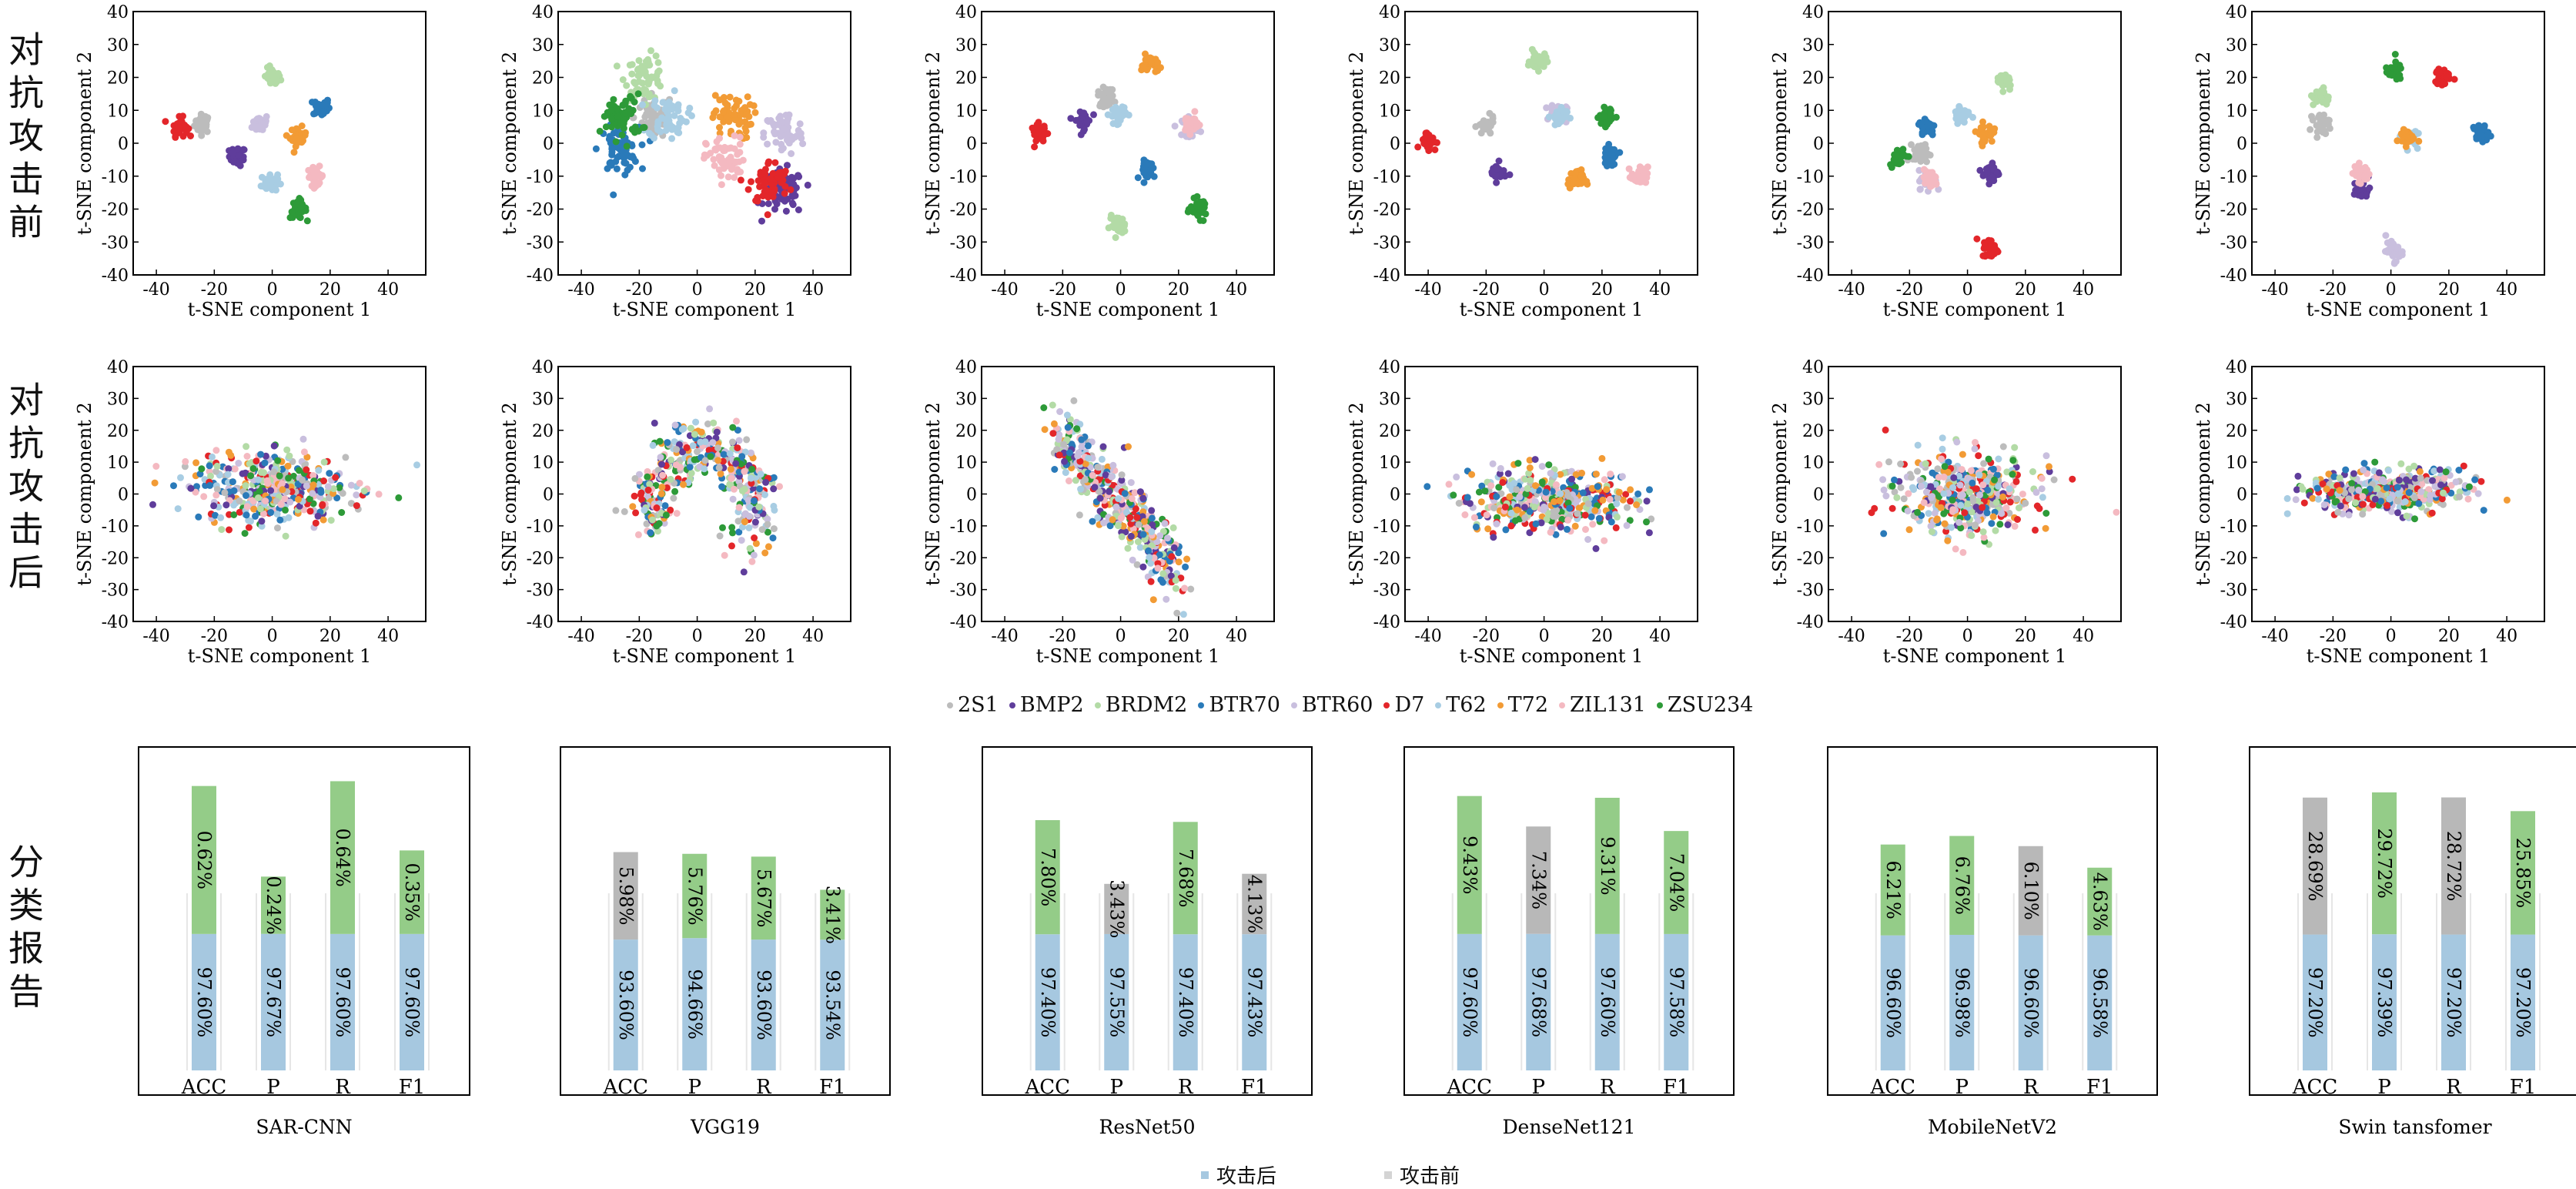 Image resolution: width=2576 pixels, height=1189 pixels. I want to click on y-tick-label: -40, so click(116, 622).